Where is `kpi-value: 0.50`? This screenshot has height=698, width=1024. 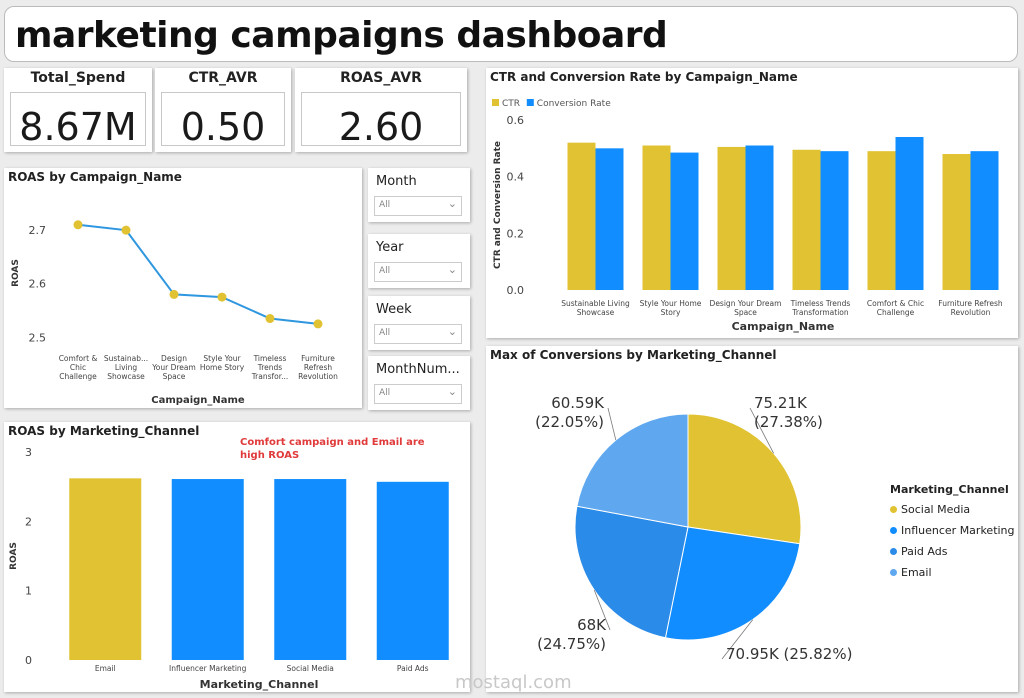 kpi-value: 0.50 is located at coordinates (223, 127).